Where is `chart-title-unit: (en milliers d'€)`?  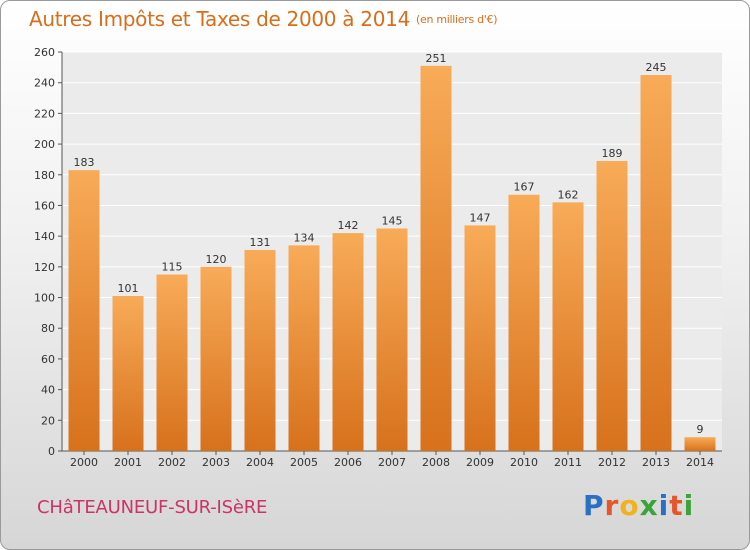 chart-title-unit: (en milliers d'€) is located at coordinates (457, 19).